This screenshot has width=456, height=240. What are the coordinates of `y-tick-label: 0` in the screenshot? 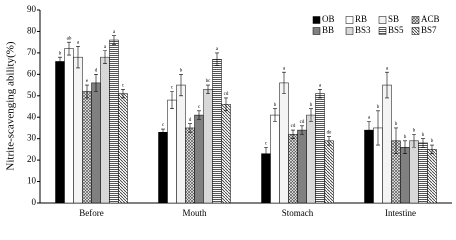 It's located at (34, 202).